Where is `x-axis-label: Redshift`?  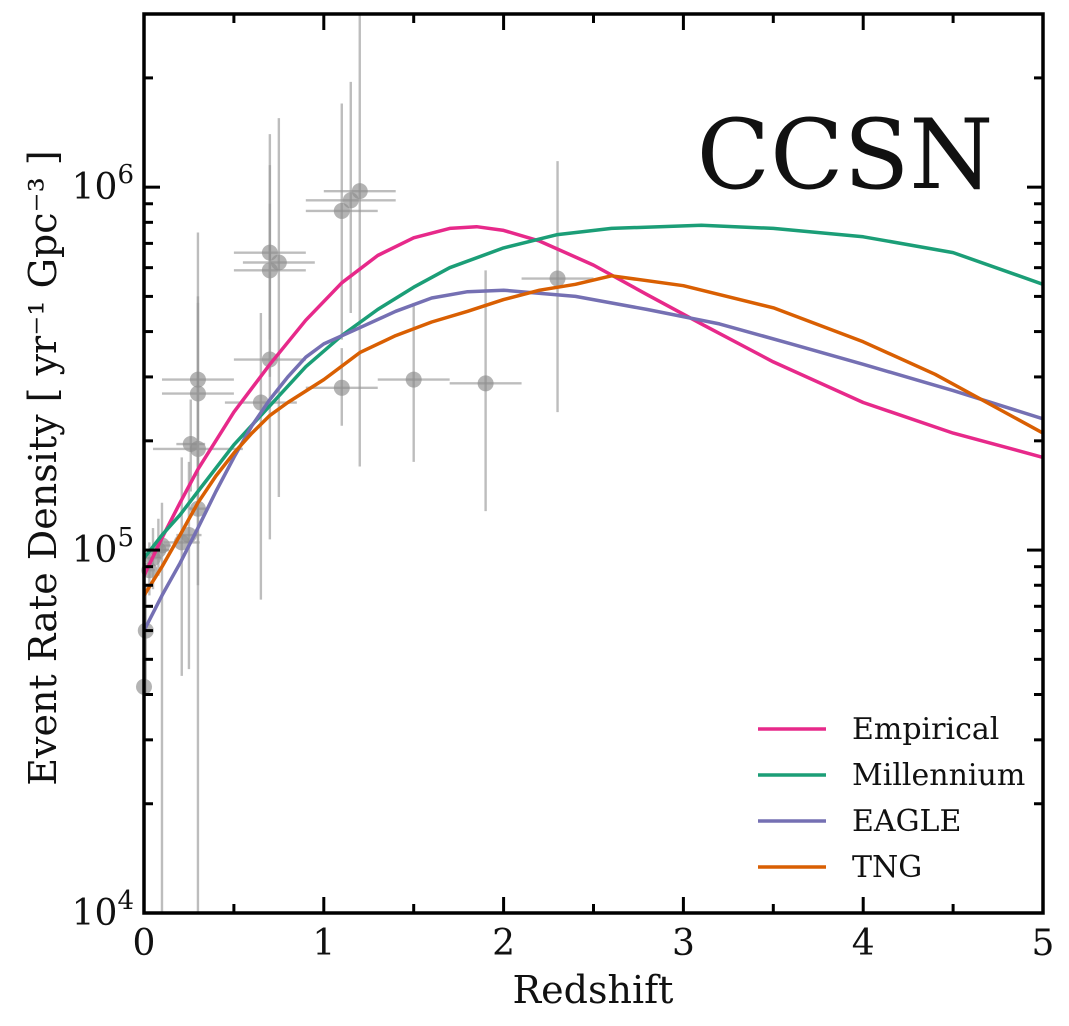
x-axis-label: Redshift is located at coordinates (593, 990).